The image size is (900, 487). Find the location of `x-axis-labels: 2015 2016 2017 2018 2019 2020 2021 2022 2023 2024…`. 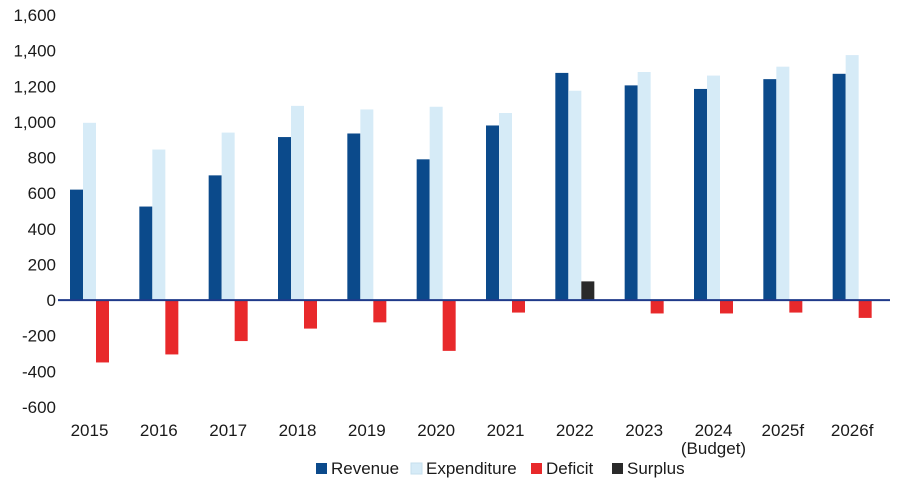

x-axis-labels: 2015 2016 2017 2018 2019 2020 2021 2022 2023 2024… is located at coordinates (472, 439).